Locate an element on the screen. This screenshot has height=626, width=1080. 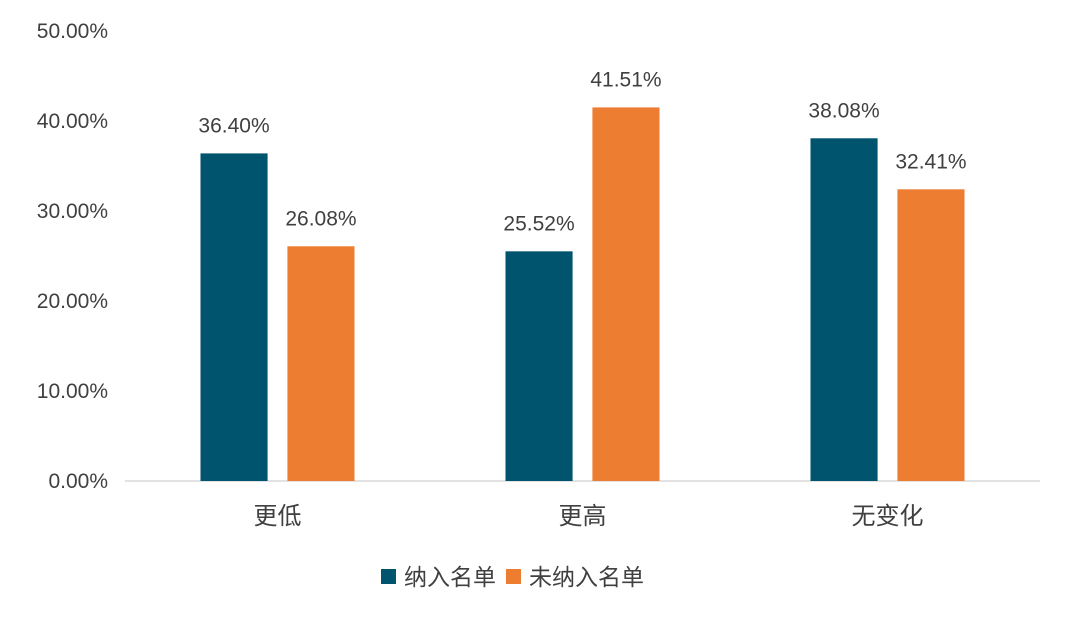
data-label: 38.08% is located at coordinates (843, 110).